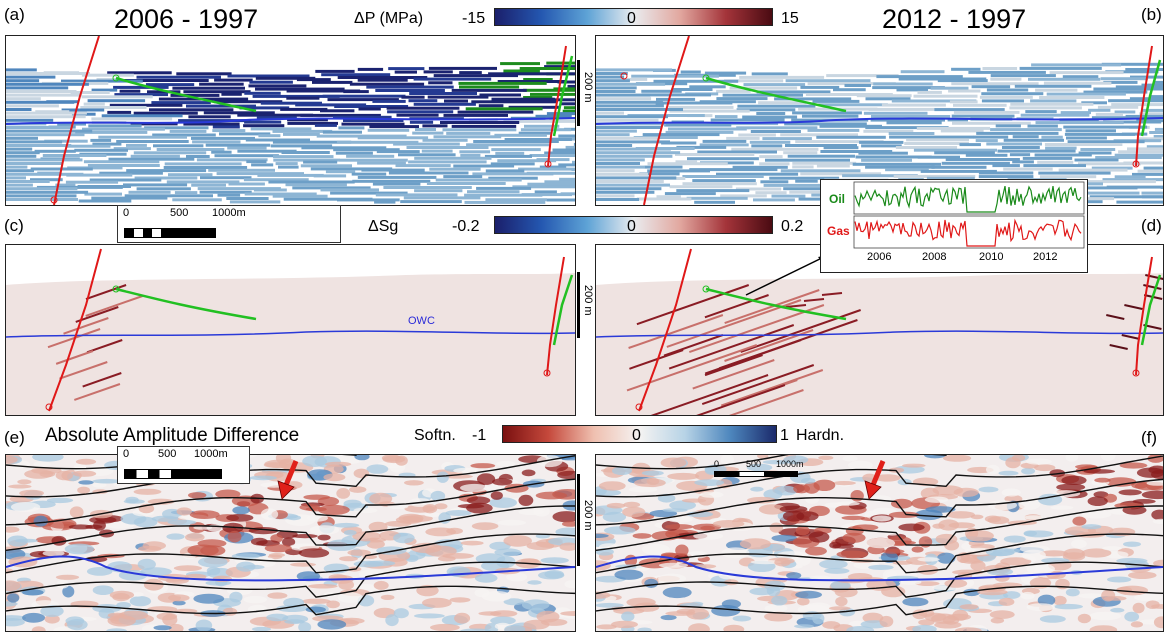 This screenshot has width=1167, height=639. I want to click on seismic-2012-section, so click(879, 543).